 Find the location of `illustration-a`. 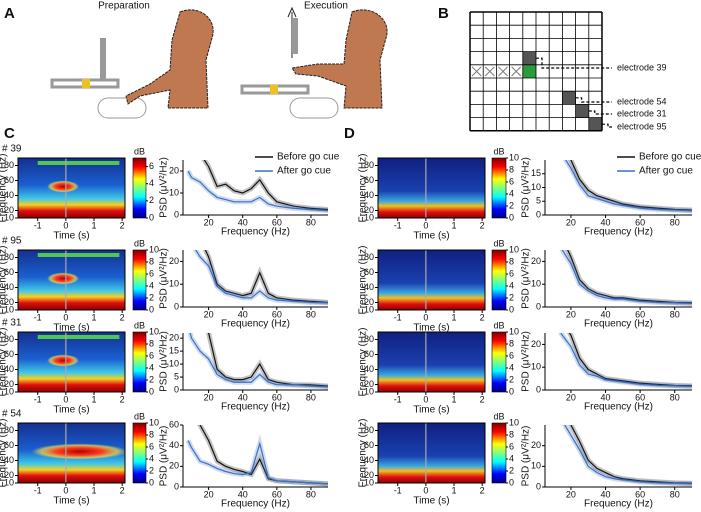

illustration-a is located at coordinates (219, 62).